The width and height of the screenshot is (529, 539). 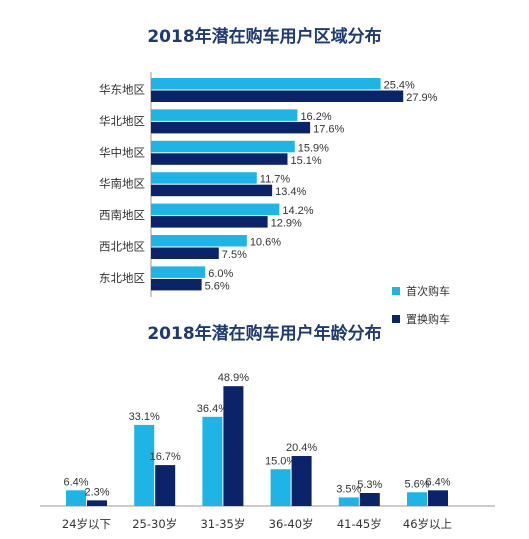 I want to click on region-data-label-replace: 13.4%, so click(x=290, y=192).